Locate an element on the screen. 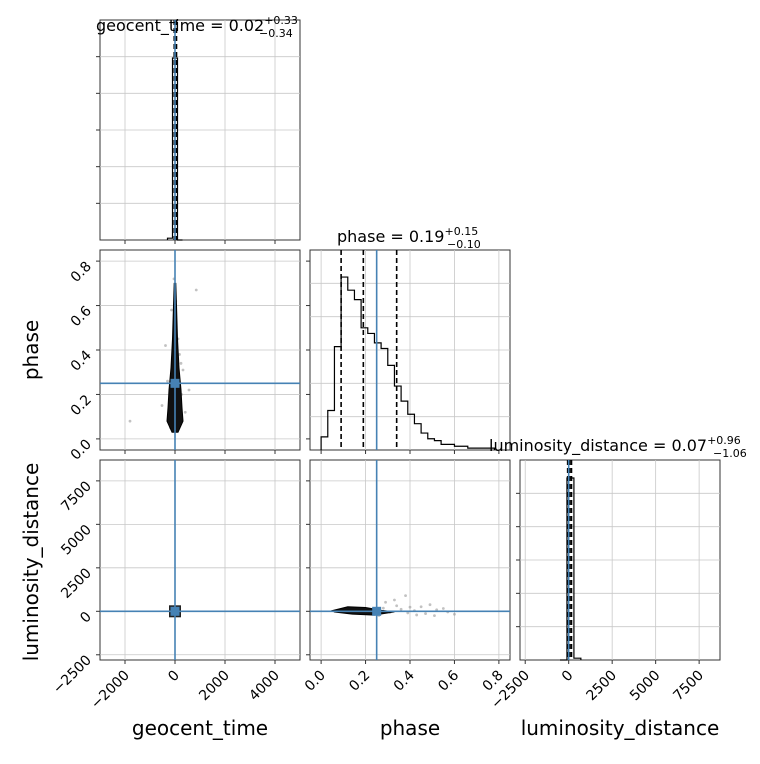 The width and height of the screenshot is (760, 764). x-tick-label: 0.0 is located at coordinates (315, 681).